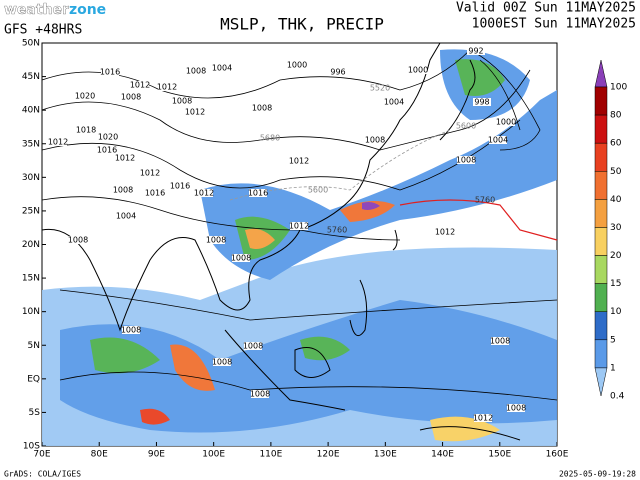 The width and height of the screenshot is (640, 480). What do you see at coordinates (380, 88) in the screenshot?
I see `thickness-label: 5520` at bounding box center [380, 88].